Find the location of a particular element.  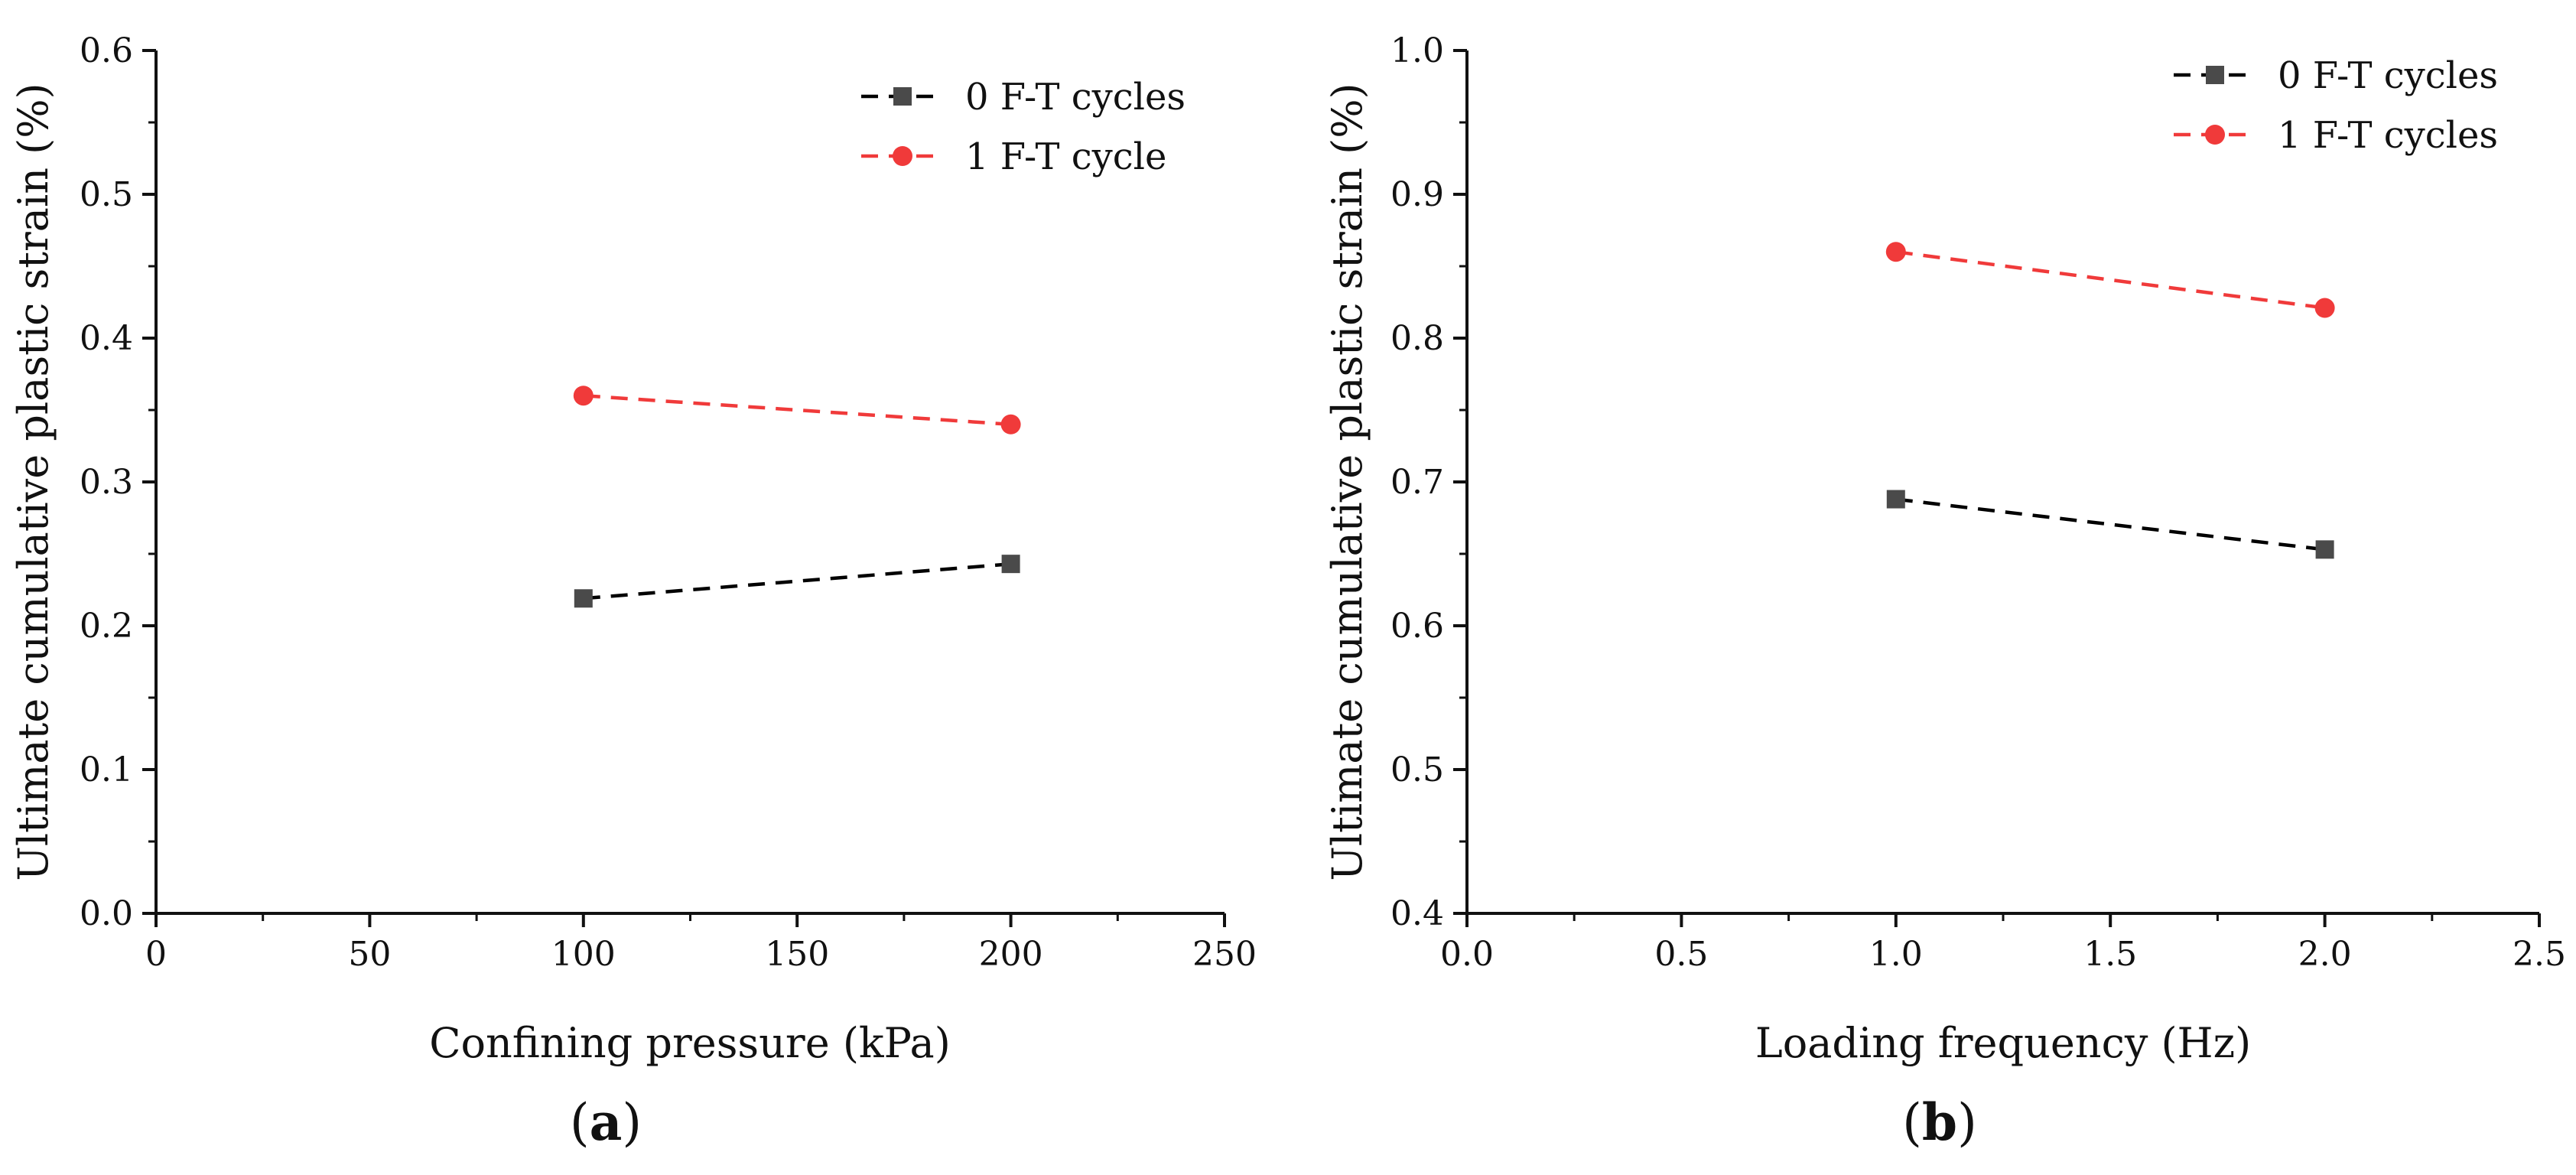

x-tick-label: 150 is located at coordinates (797, 954).